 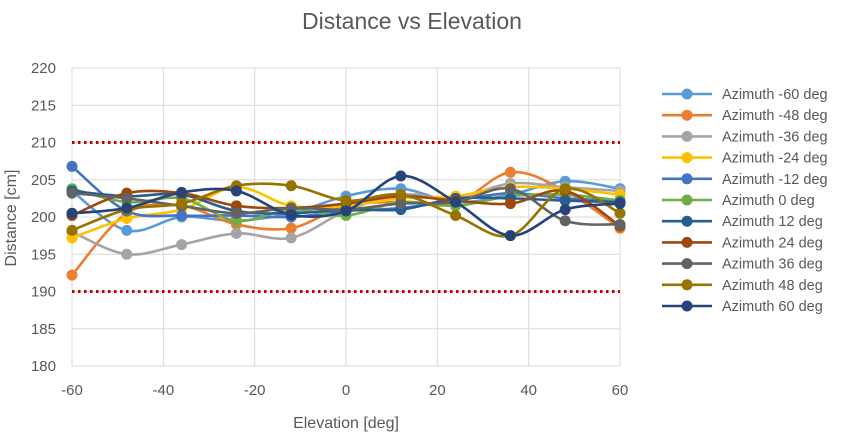 What do you see at coordinates (43, 292) in the screenshot?
I see `y-tick-label: 190` at bounding box center [43, 292].